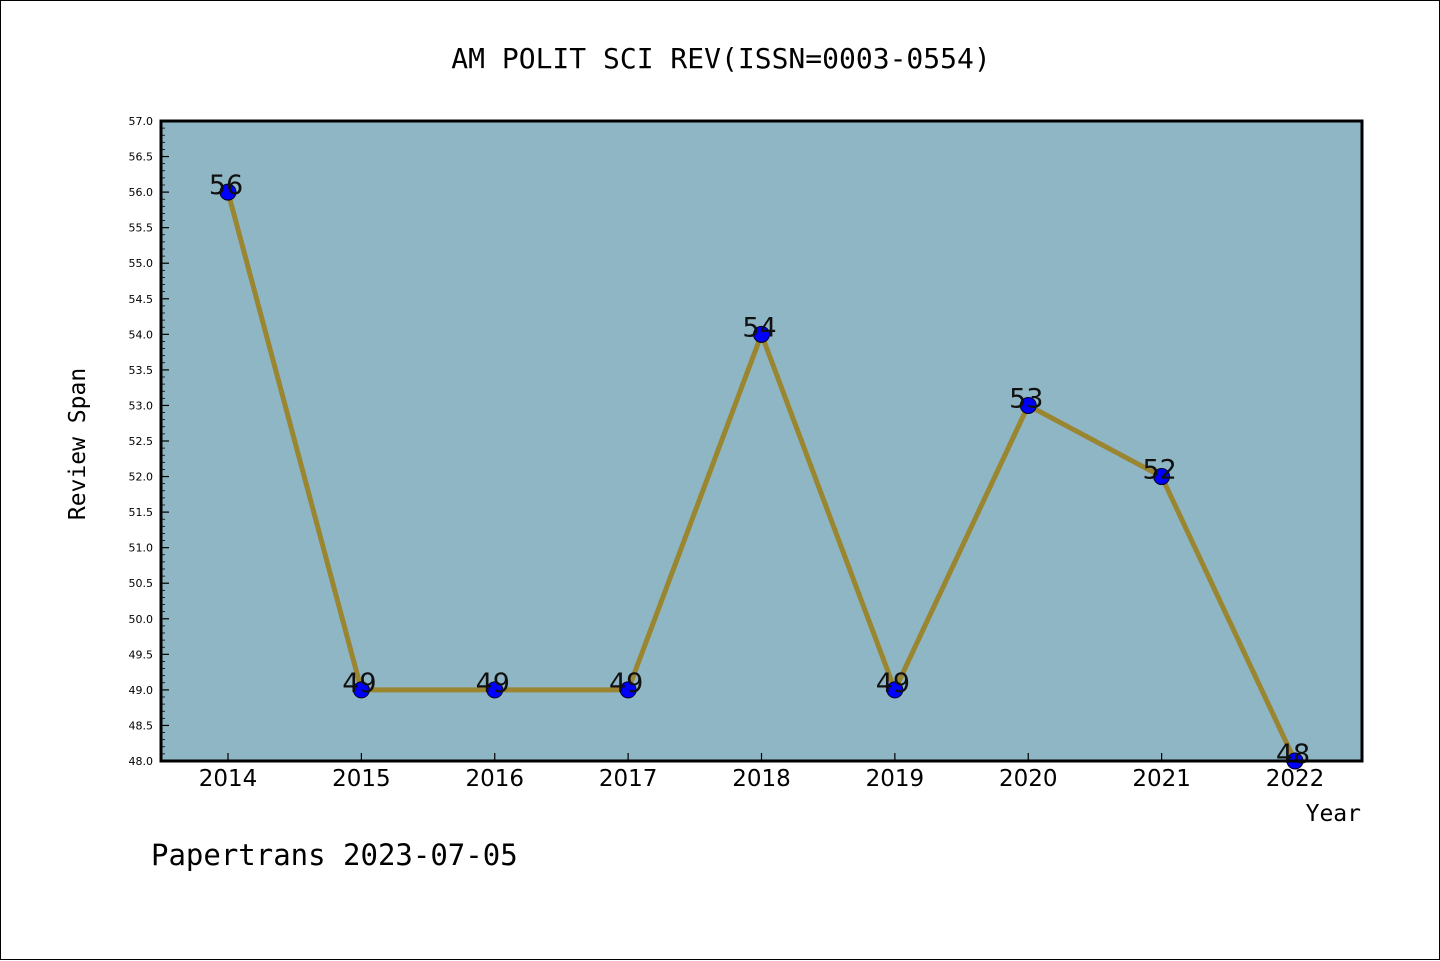 The height and width of the screenshot is (961, 1440). I want to click on y-tick-label: 48.5, so click(141, 725).